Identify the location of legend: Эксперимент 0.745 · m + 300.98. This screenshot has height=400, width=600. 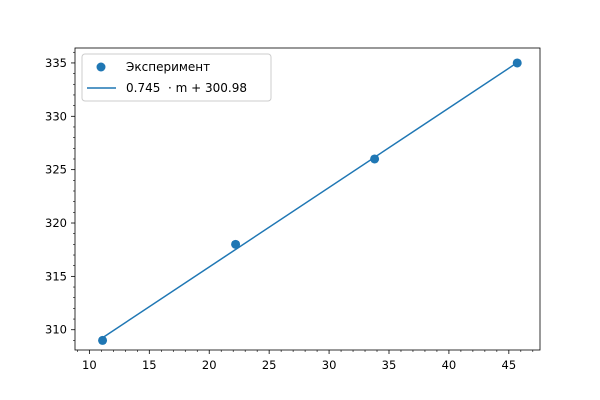
(176, 77).